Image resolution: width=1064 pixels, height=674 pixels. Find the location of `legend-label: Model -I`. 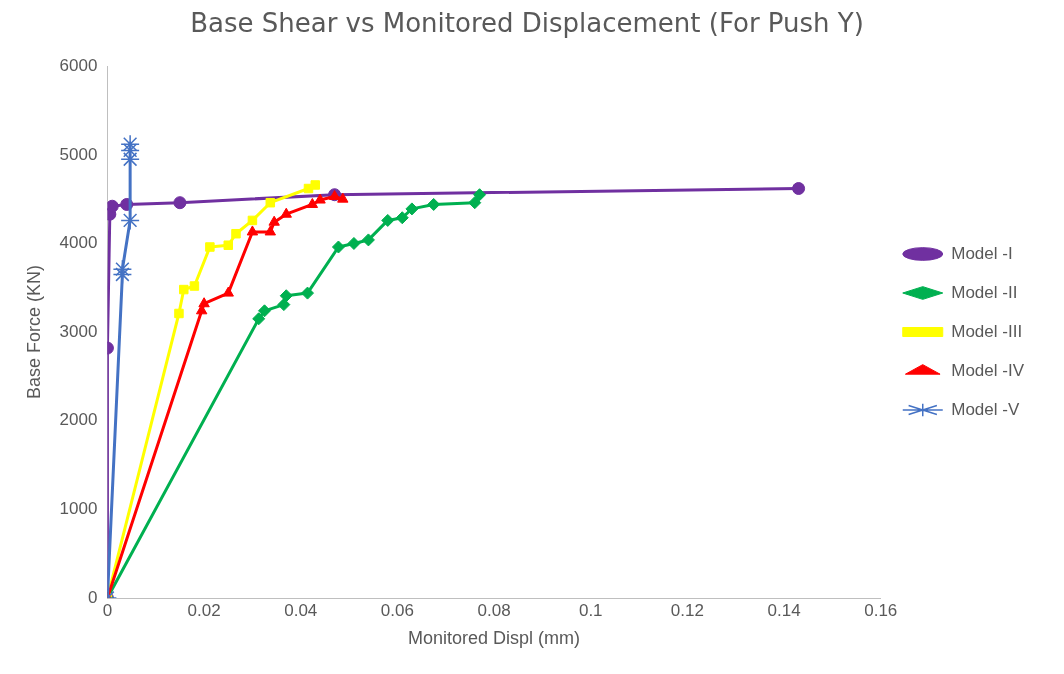

legend-label: Model -I is located at coordinates (982, 253).